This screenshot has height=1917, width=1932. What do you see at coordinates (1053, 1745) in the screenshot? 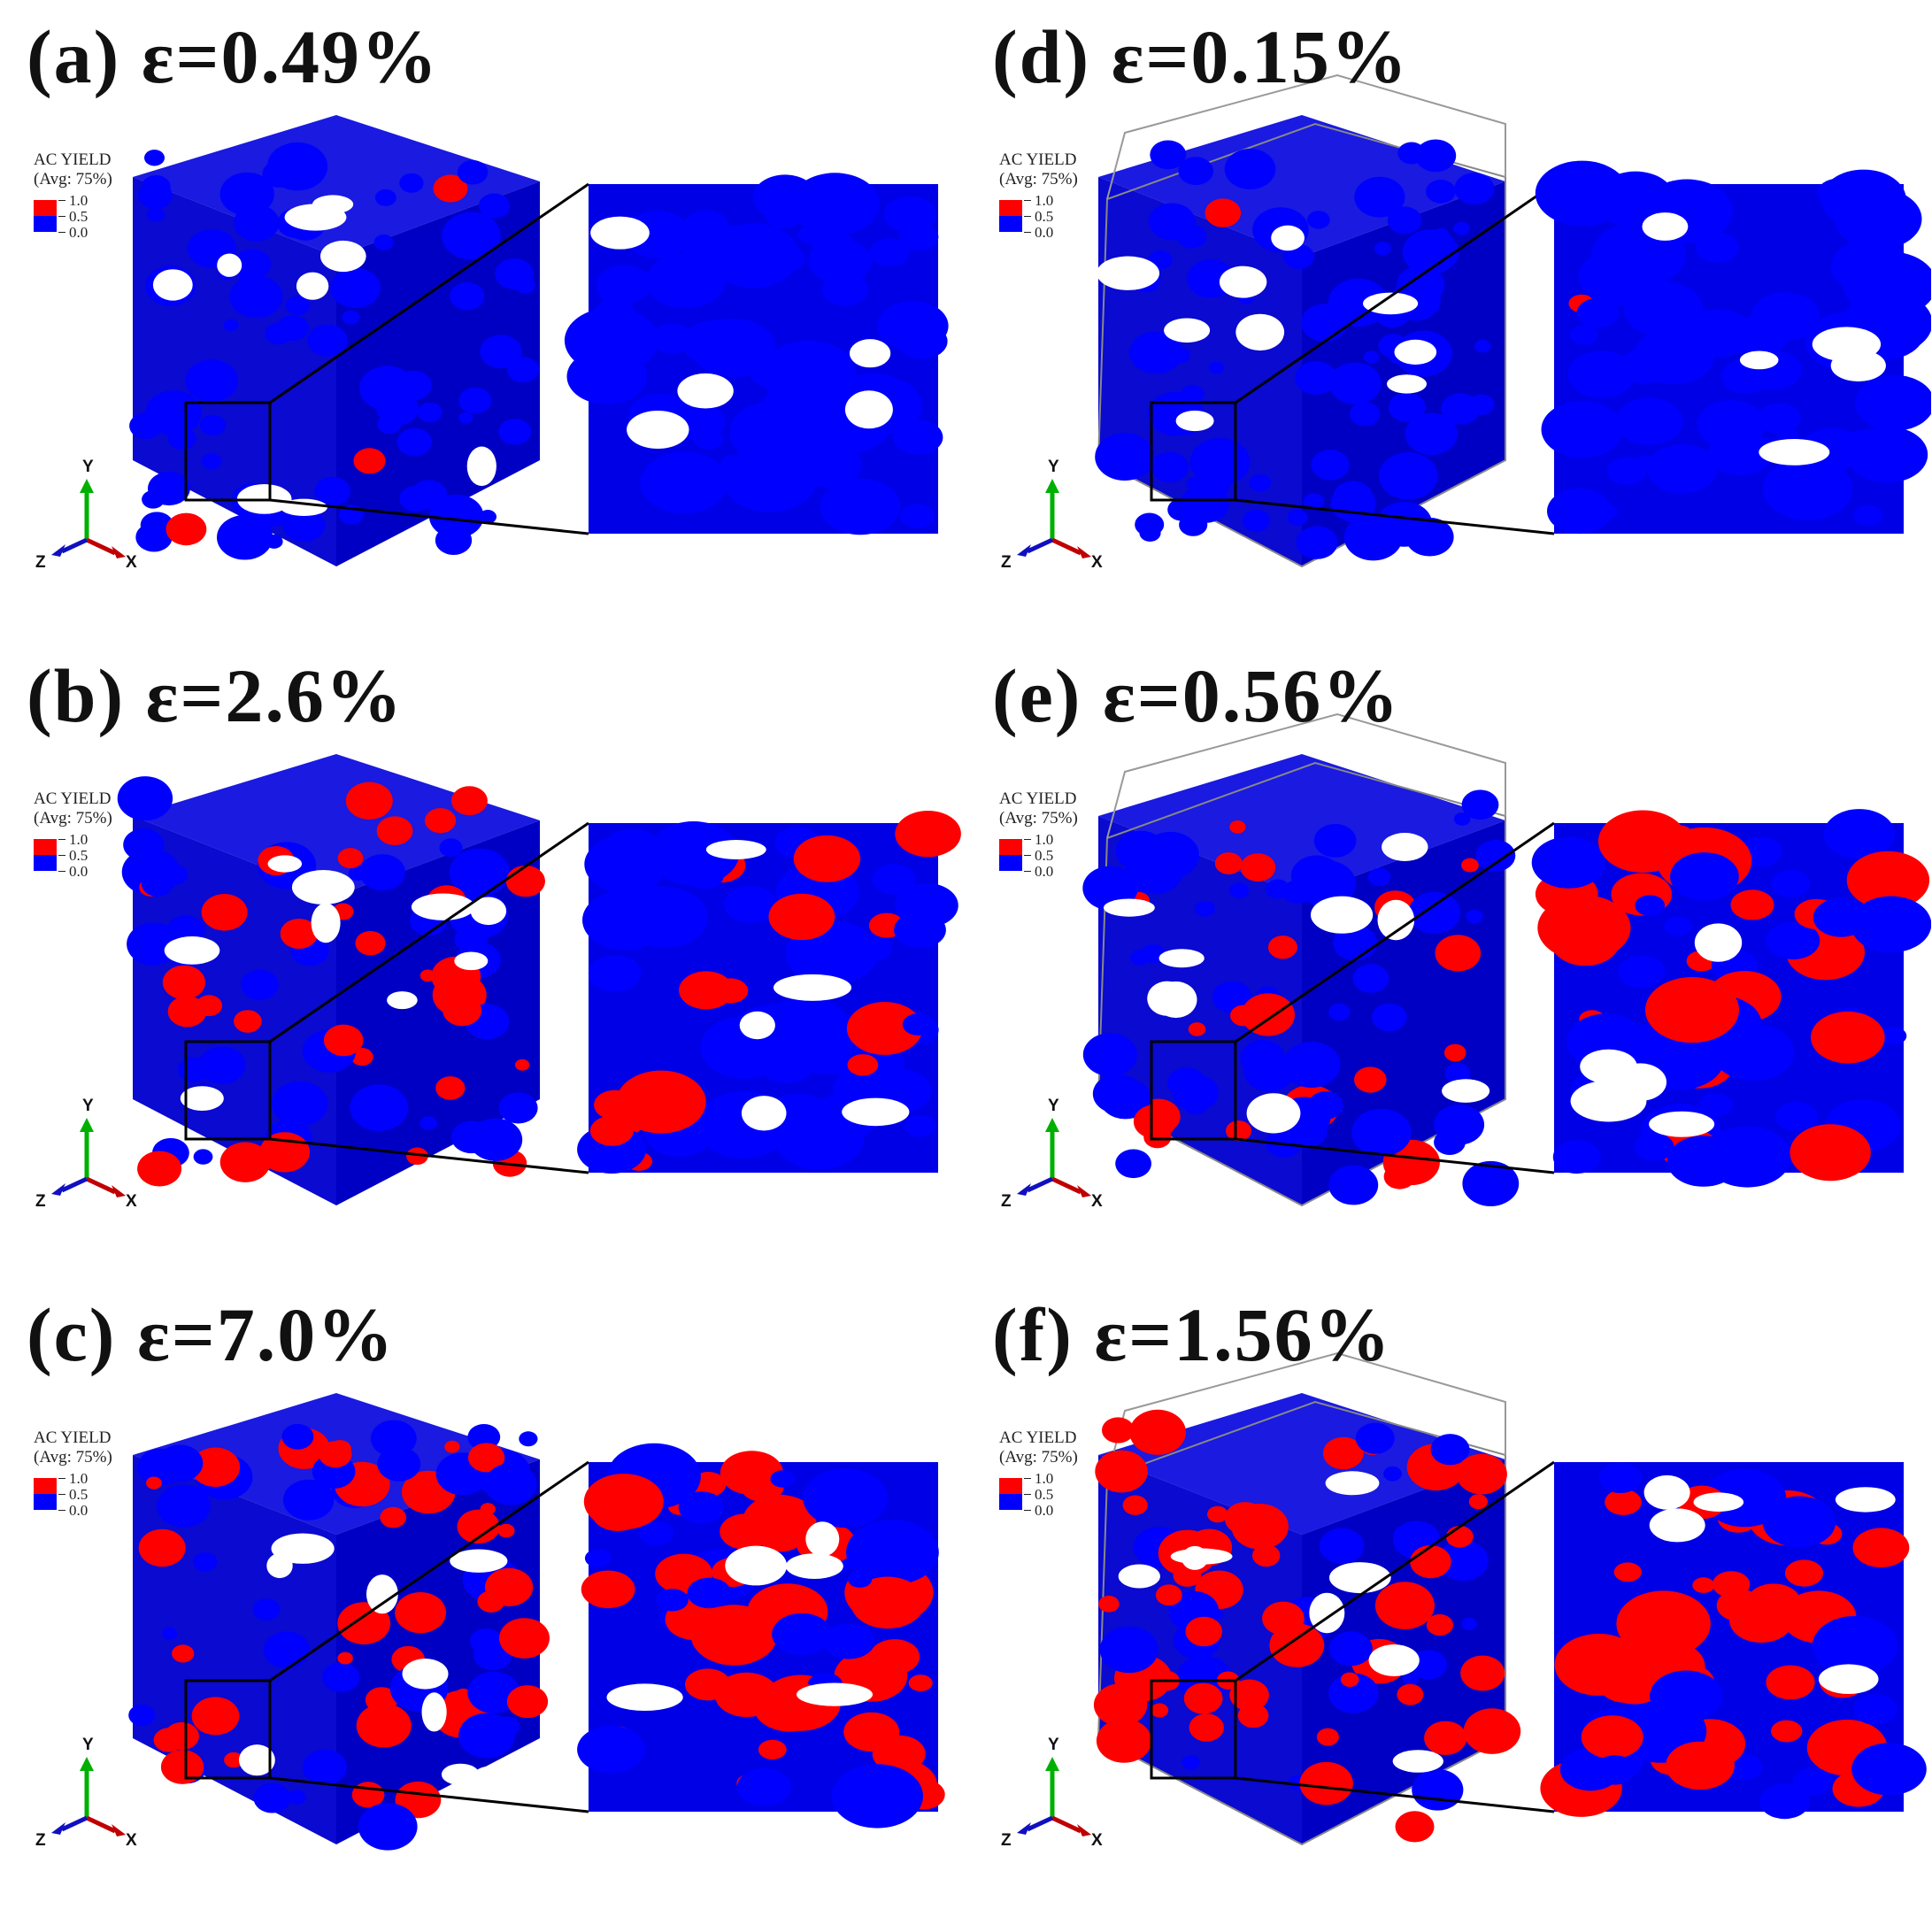
I see `axis-label-y: Y` at bounding box center [1053, 1745].